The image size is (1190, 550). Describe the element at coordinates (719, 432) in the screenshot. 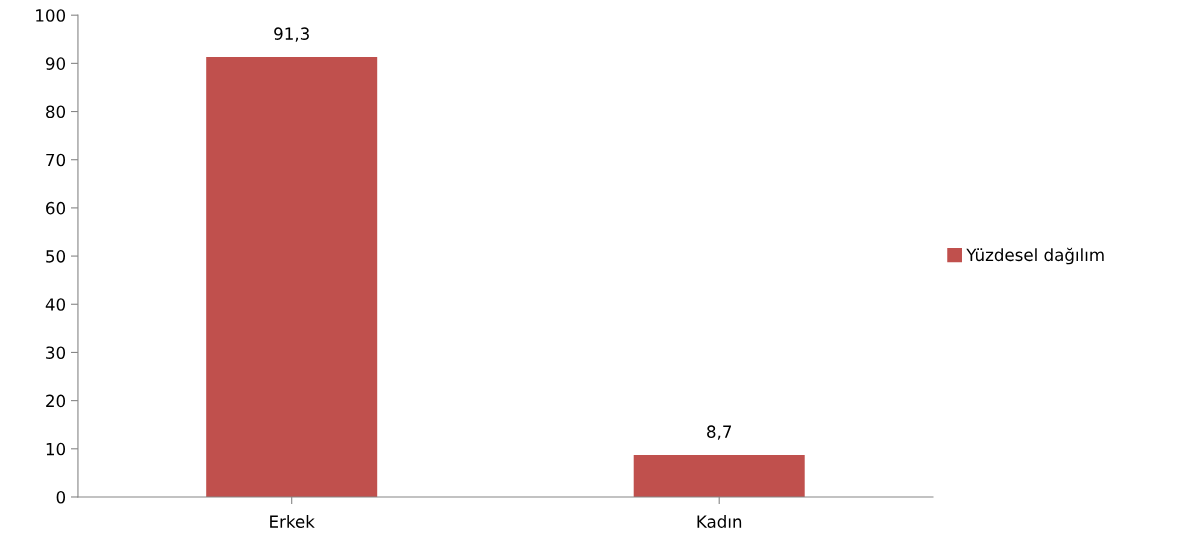

I see `data-label: 8,7` at that location.